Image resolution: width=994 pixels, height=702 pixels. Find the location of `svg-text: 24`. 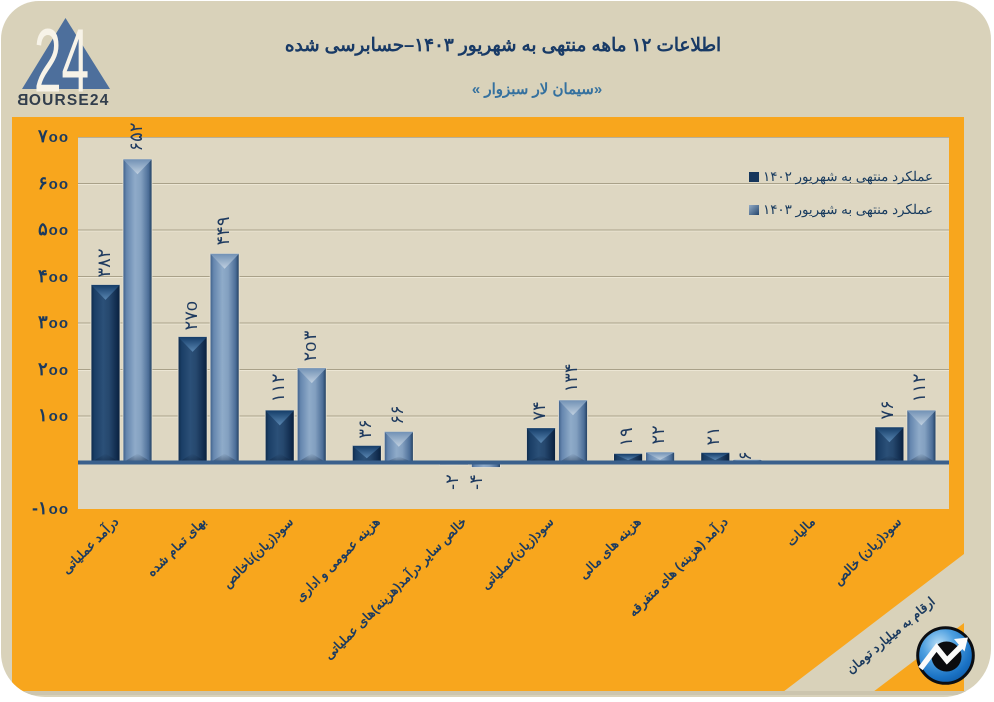

svg-text: 24 is located at coordinates (61, 55).